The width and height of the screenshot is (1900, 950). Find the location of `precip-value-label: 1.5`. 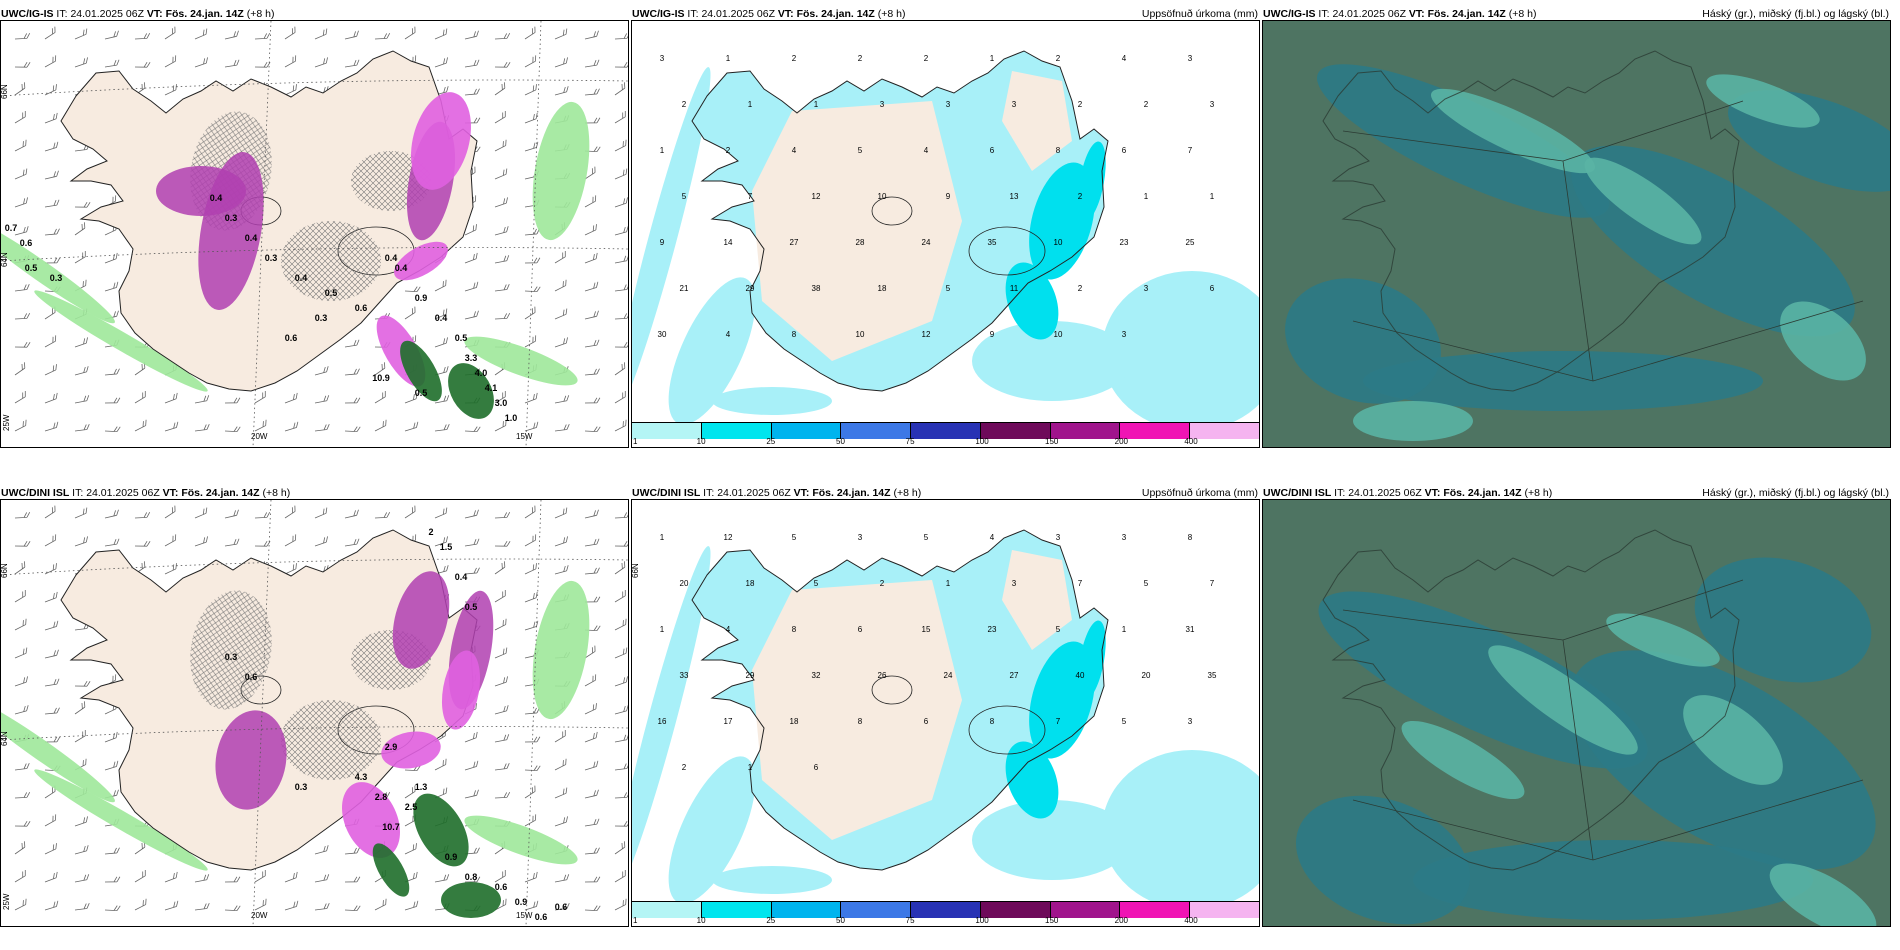

precip-value-label: 1.5 is located at coordinates (446, 547).